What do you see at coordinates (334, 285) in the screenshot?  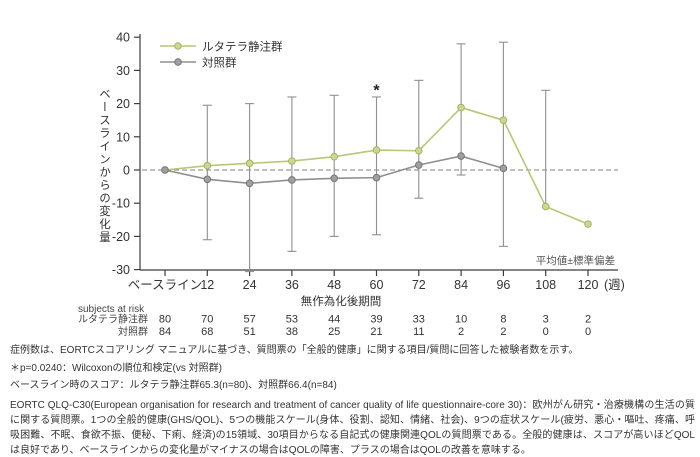 I see `x-tick-label: 48` at bounding box center [334, 285].